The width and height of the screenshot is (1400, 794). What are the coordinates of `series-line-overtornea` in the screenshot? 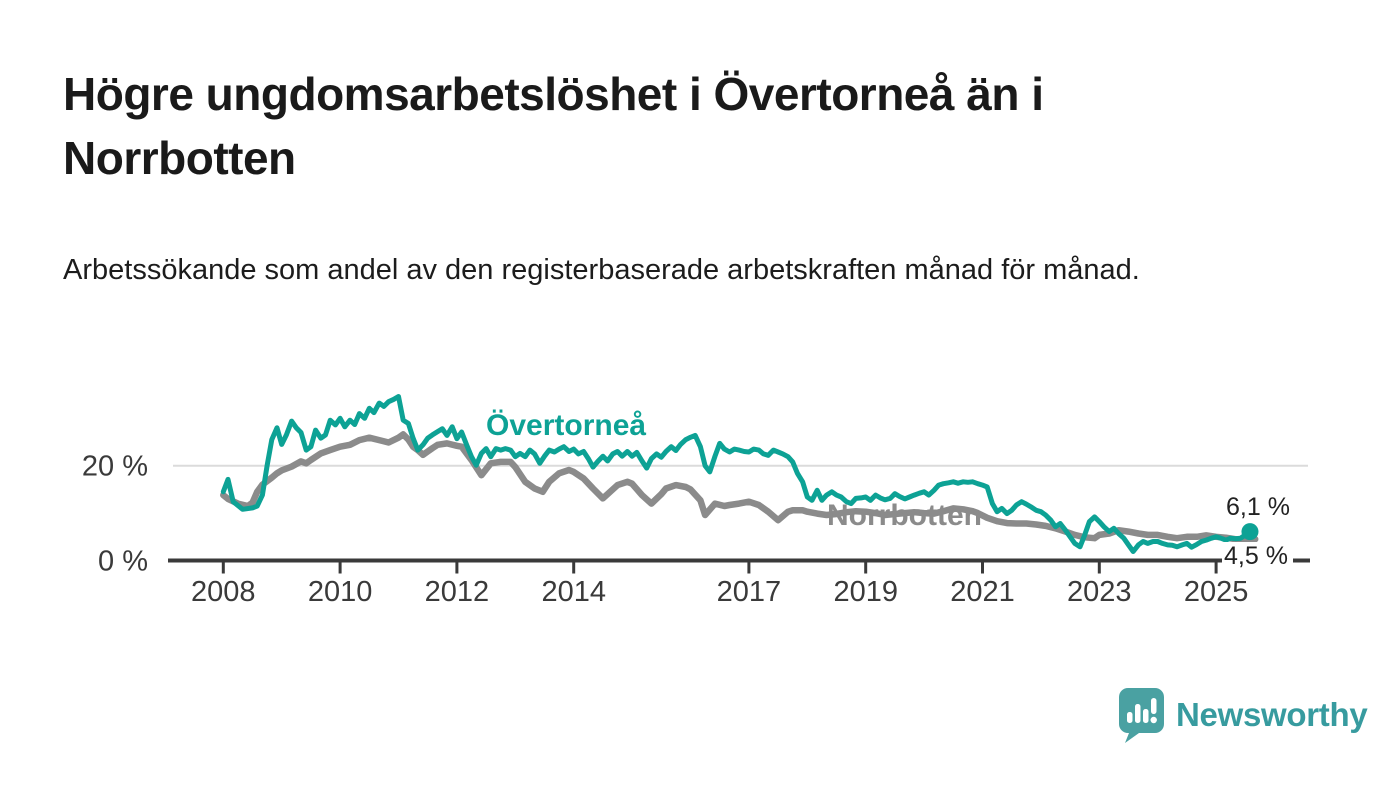 It's located at (736, 474).